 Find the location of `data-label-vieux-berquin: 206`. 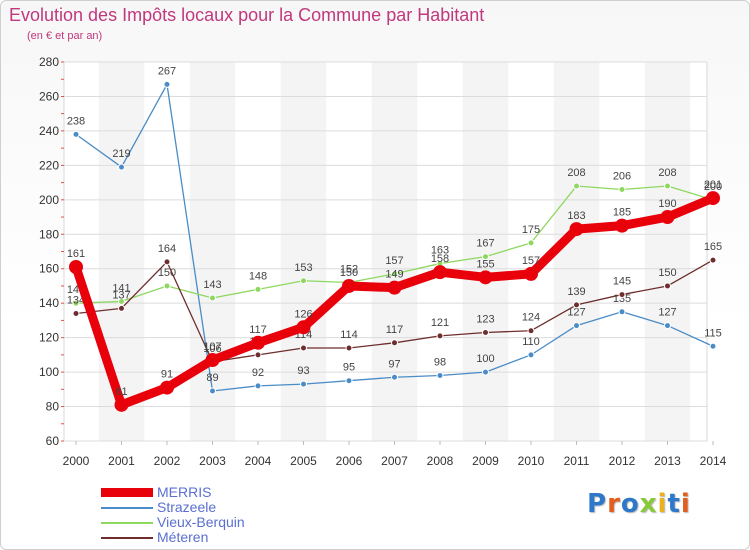

data-label-vieux-berquin: 206 is located at coordinates (622, 176).